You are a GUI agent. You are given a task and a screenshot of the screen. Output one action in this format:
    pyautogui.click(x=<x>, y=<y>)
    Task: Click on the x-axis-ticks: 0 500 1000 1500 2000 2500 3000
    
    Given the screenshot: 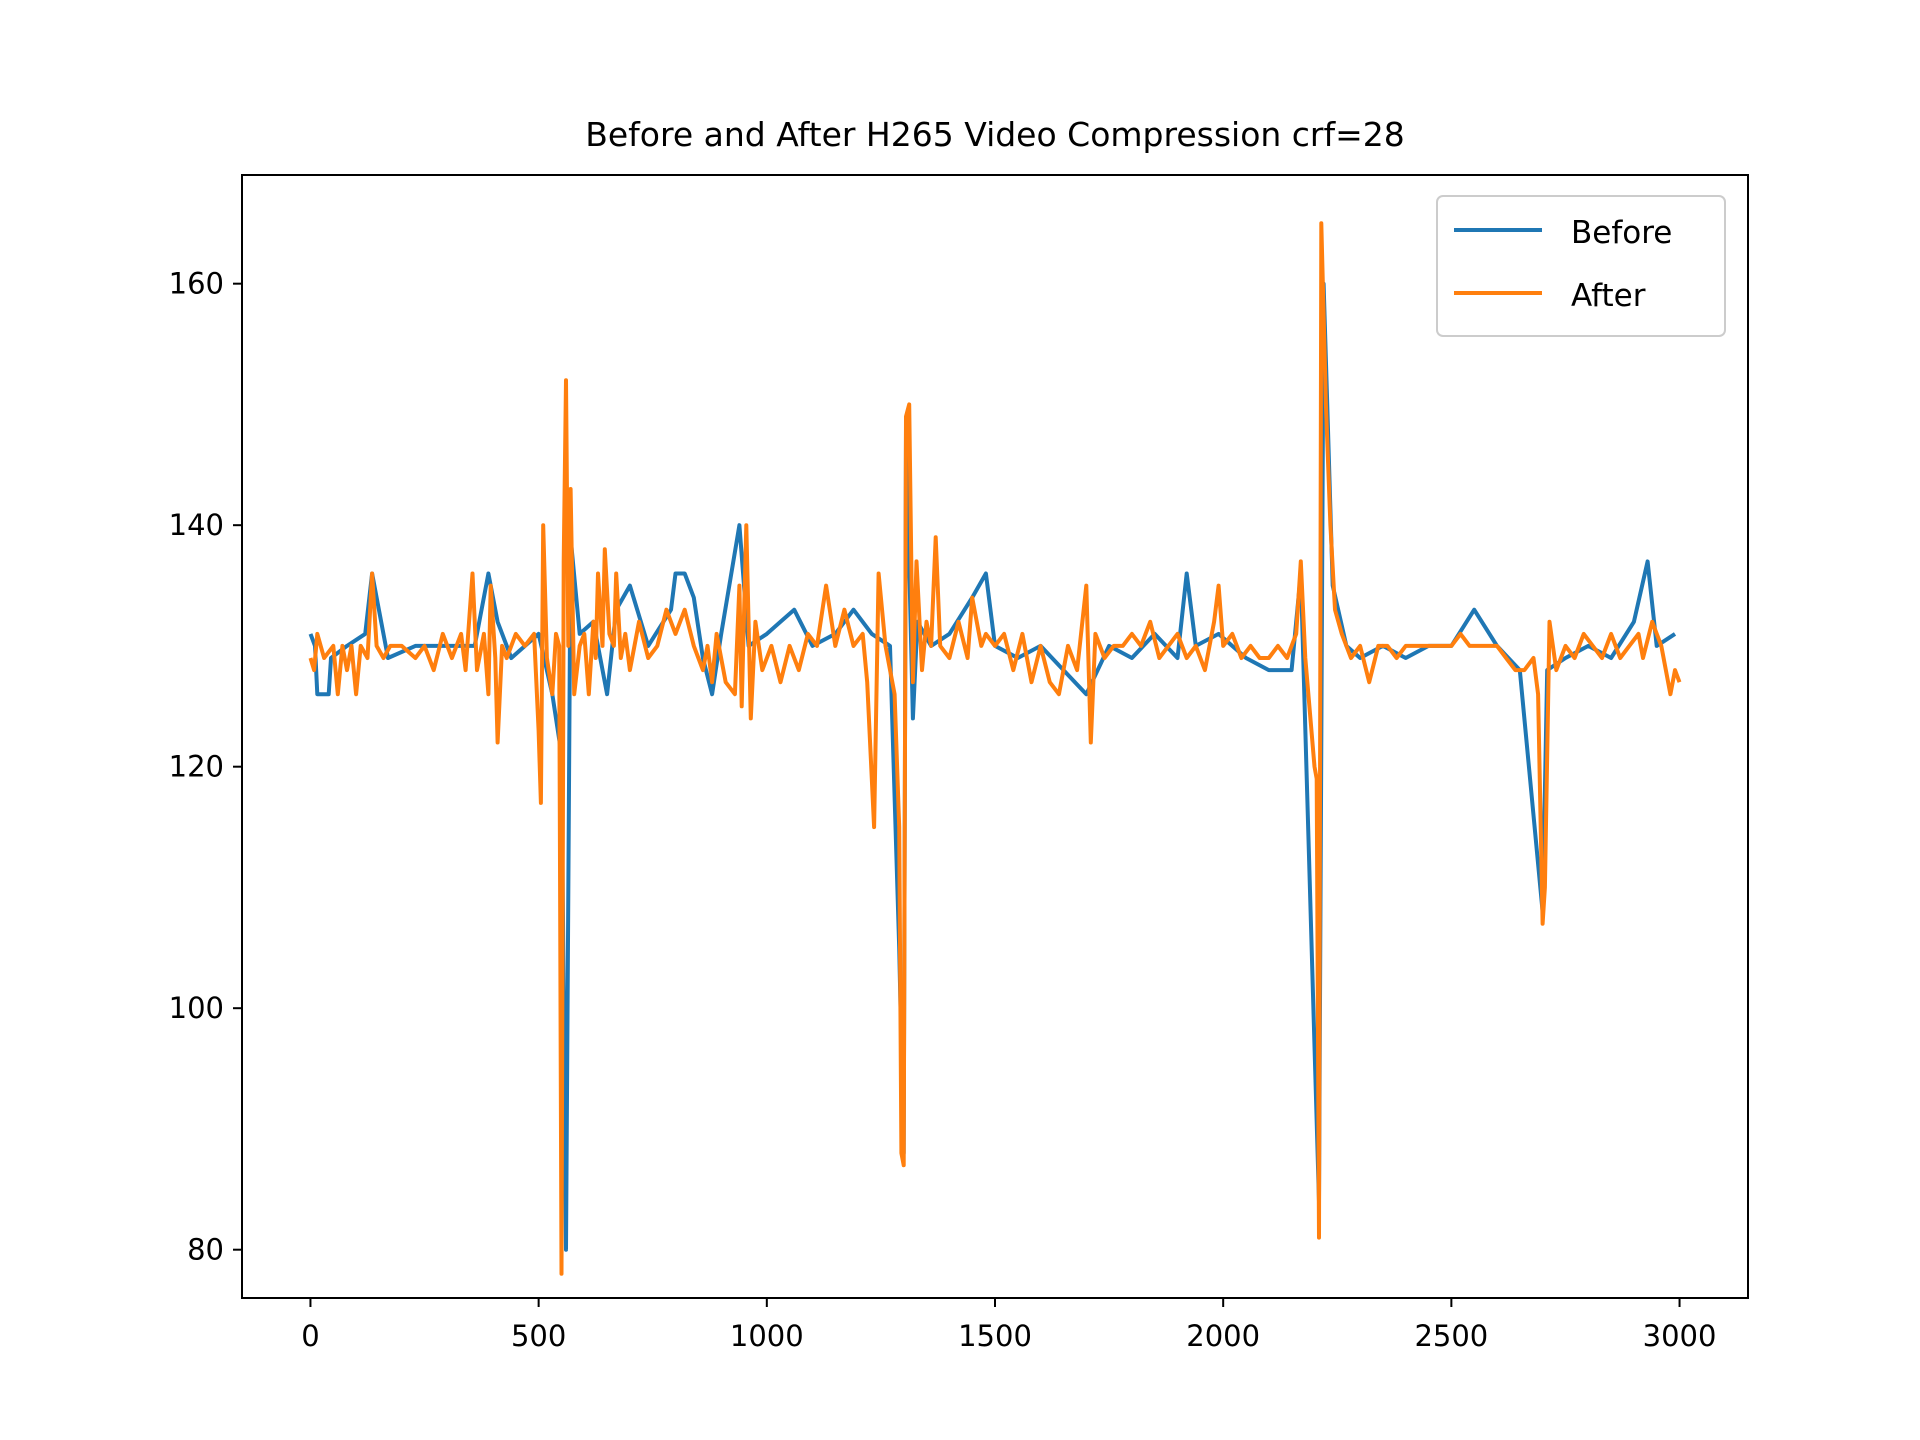 What is the action you would take?
    pyautogui.click(x=1008, y=1325)
    